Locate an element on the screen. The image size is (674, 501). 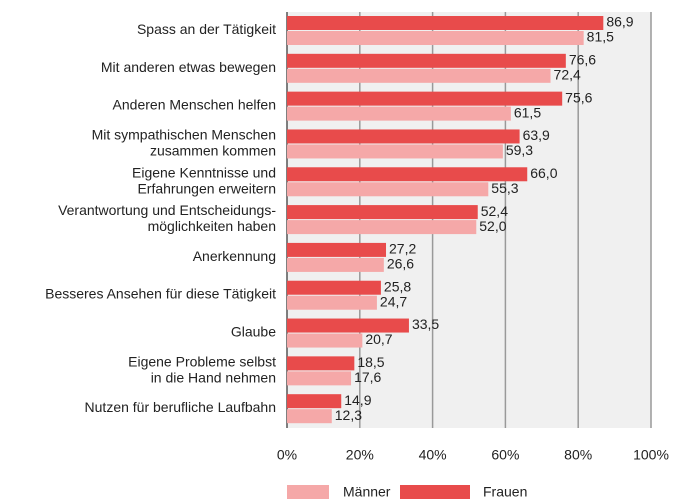
value-label: 86,9 is located at coordinates (619, 22).